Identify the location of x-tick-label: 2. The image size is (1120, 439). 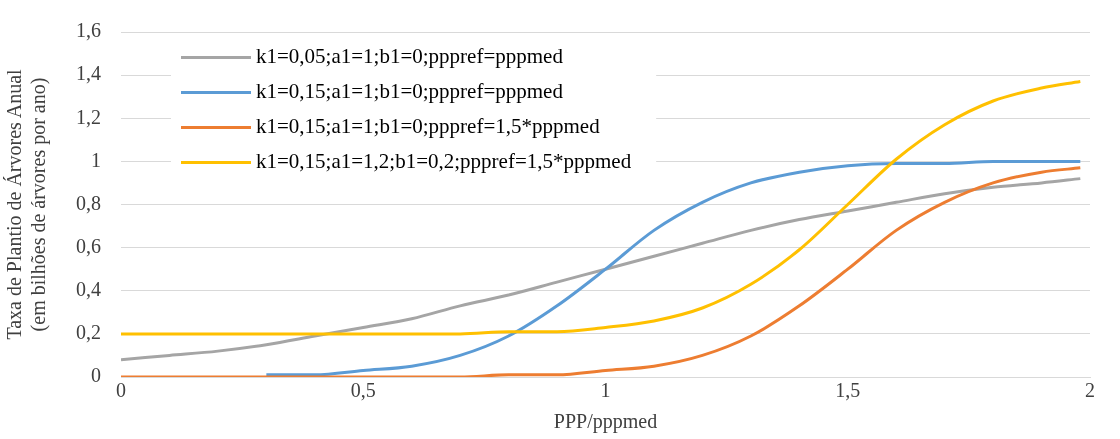
(1090, 390).